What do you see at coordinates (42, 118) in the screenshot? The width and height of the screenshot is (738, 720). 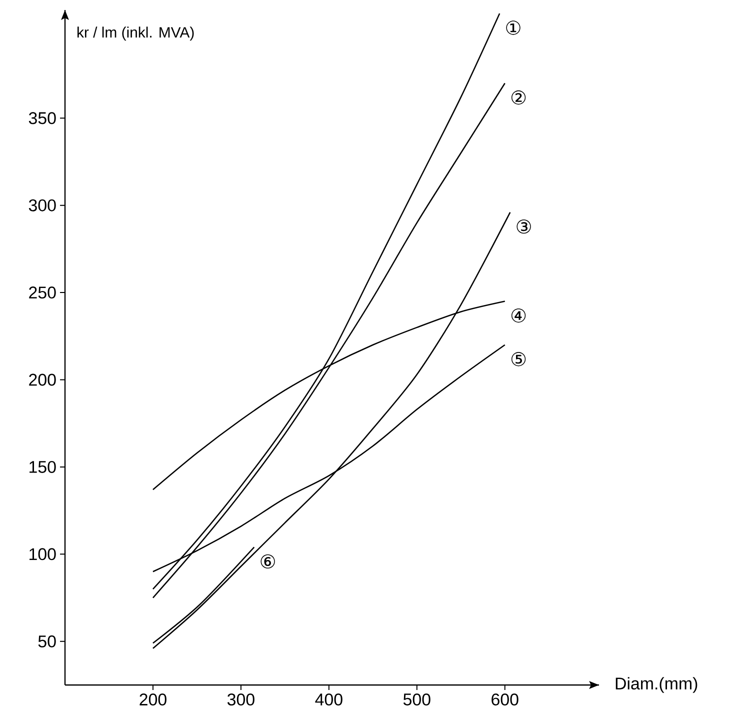 I see `y-tick-label: 350` at bounding box center [42, 118].